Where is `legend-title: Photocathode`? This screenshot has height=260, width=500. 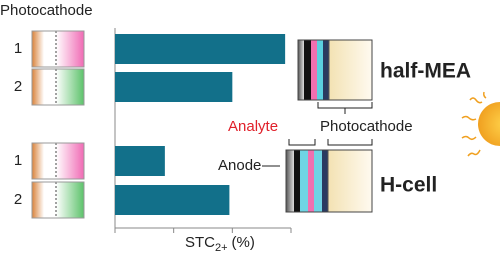
legend-title: Photocathode is located at coordinates (46, 10).